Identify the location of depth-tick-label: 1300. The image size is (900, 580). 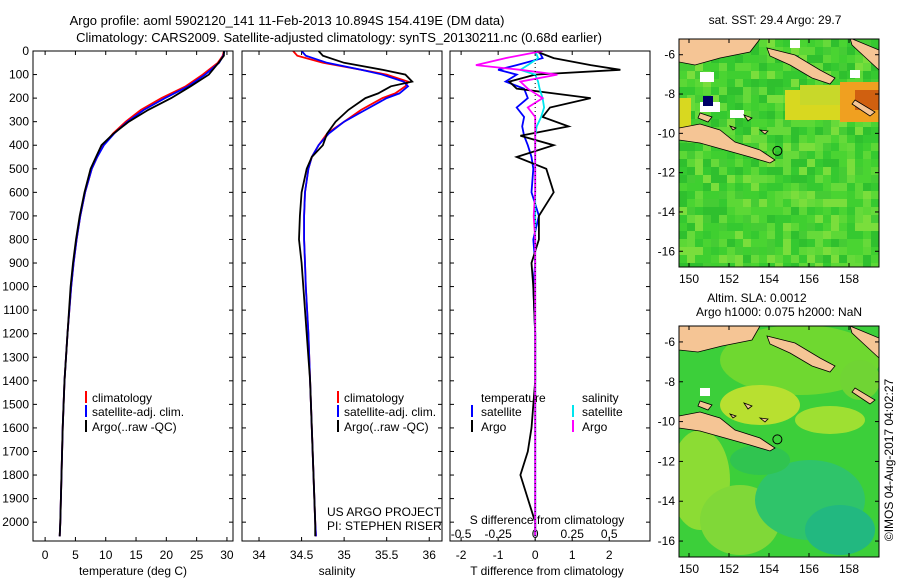
(15, 357).